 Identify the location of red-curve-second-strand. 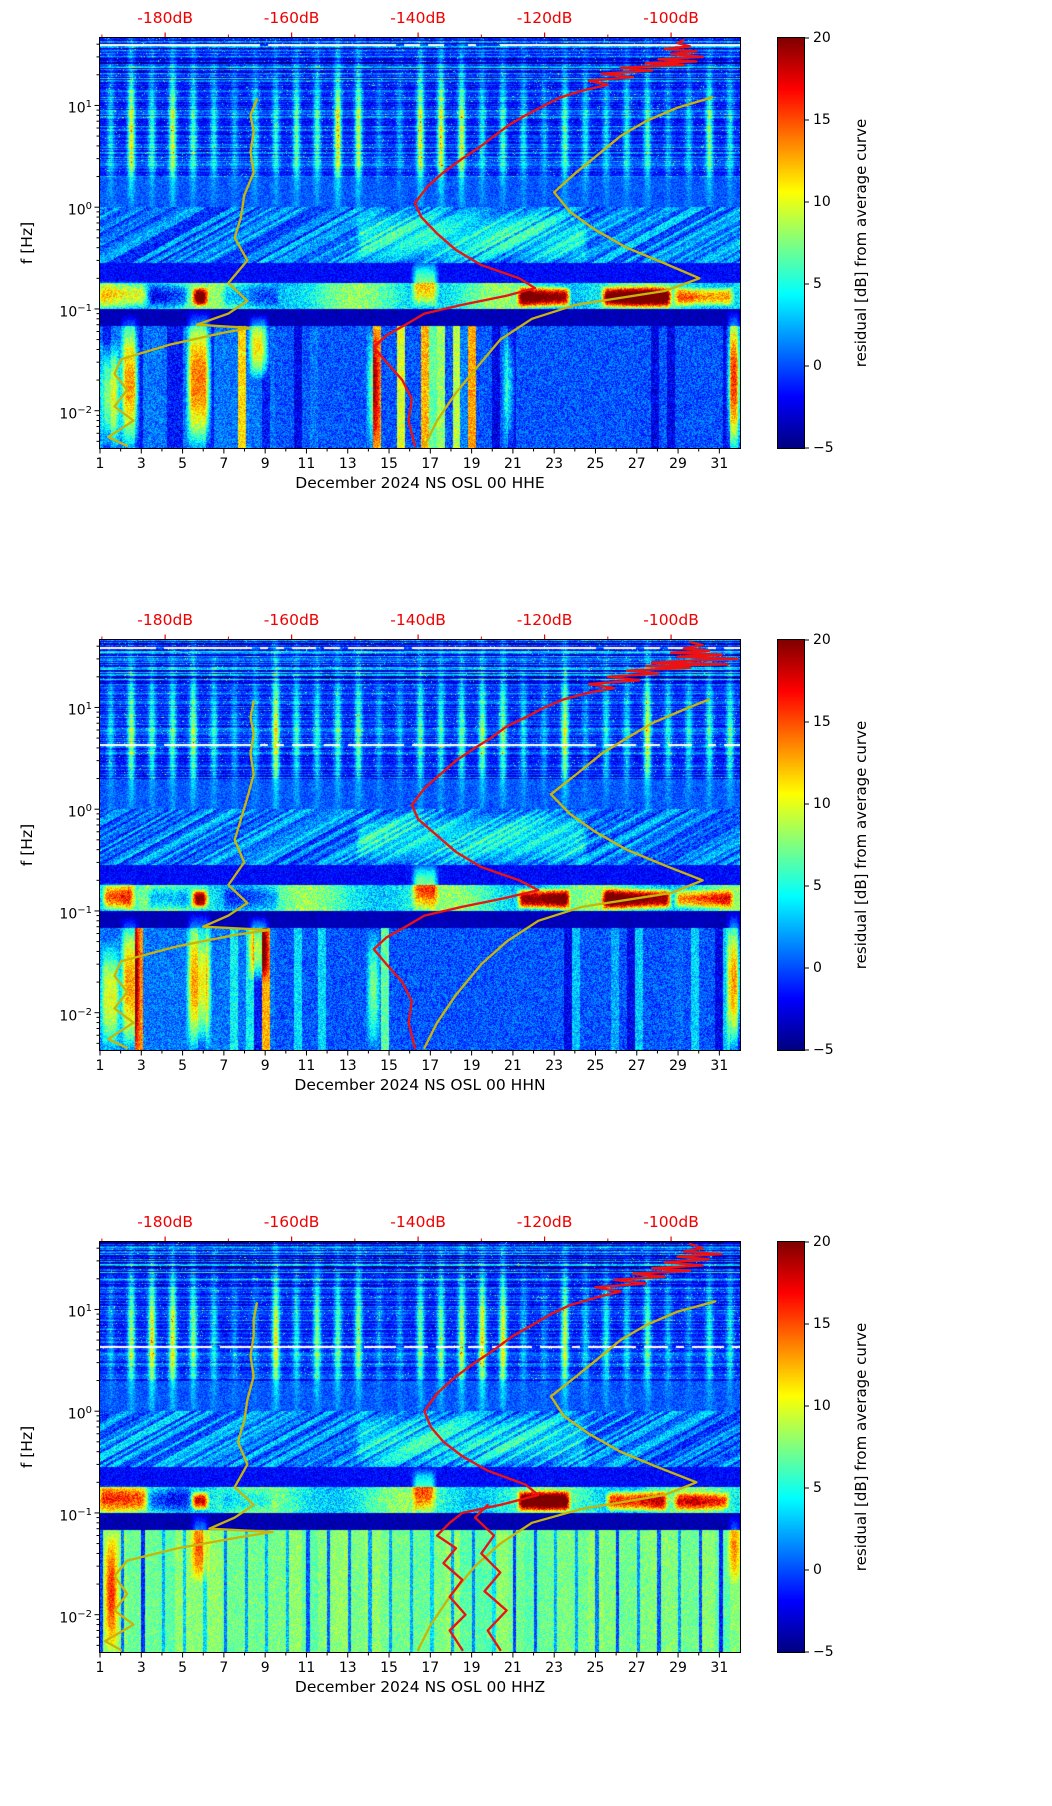
(490, 1577).